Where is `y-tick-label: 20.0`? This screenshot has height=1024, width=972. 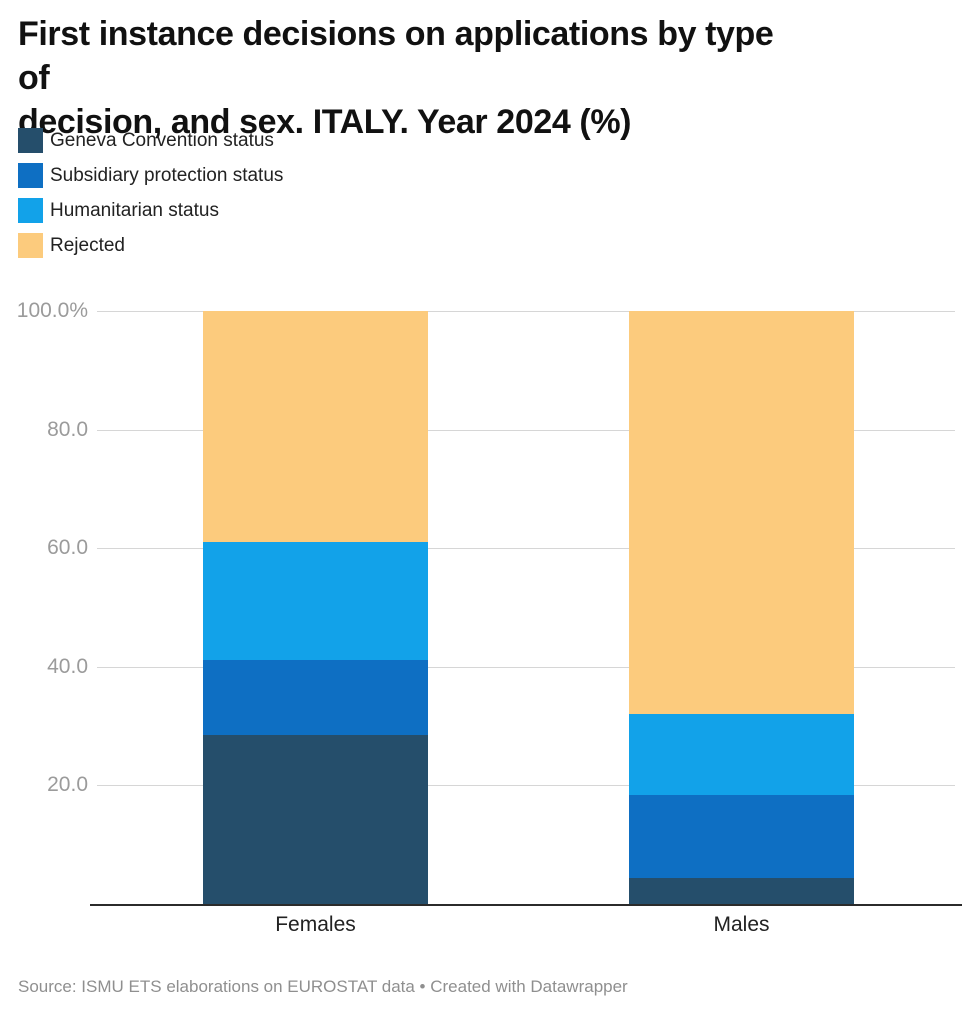
y-tick-label: 20.0 is located at coordinates (67, 785).